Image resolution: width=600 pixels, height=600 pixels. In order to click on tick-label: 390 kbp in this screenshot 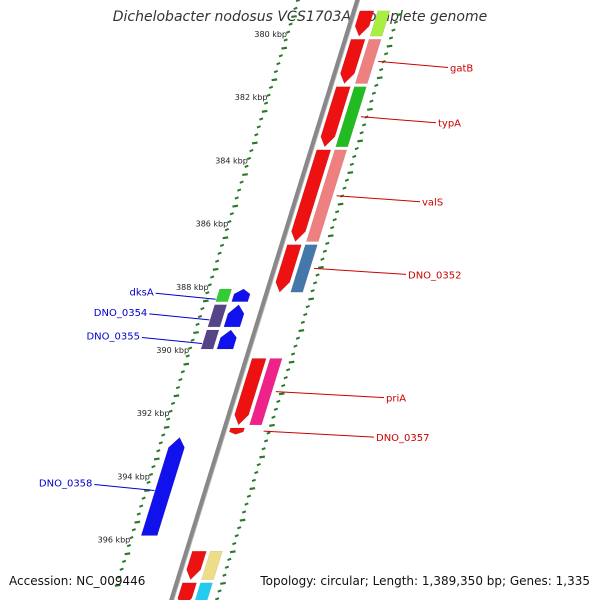, I will do `click(172, 350)`.